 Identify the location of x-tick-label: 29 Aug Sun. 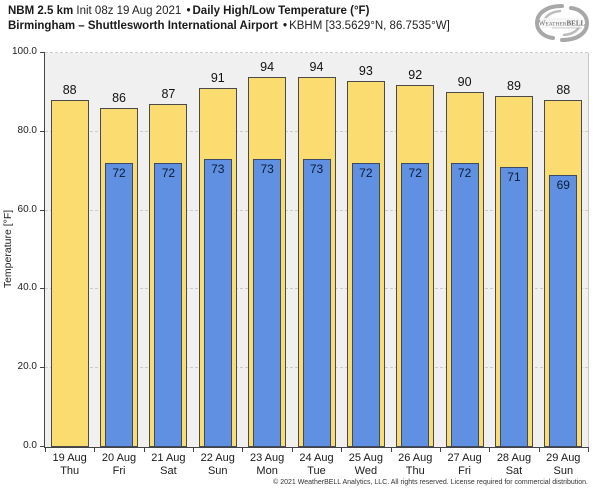
(563, 464).